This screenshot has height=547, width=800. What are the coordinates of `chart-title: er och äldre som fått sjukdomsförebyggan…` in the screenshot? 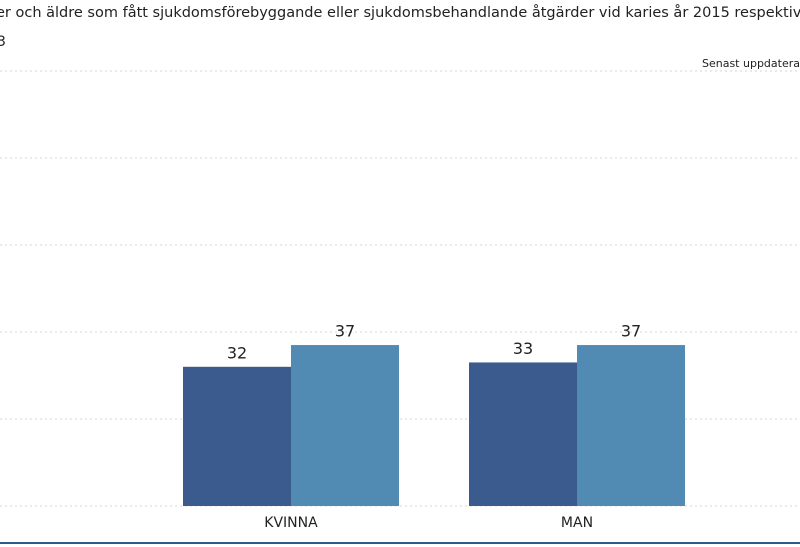 It's located at (400, 12).